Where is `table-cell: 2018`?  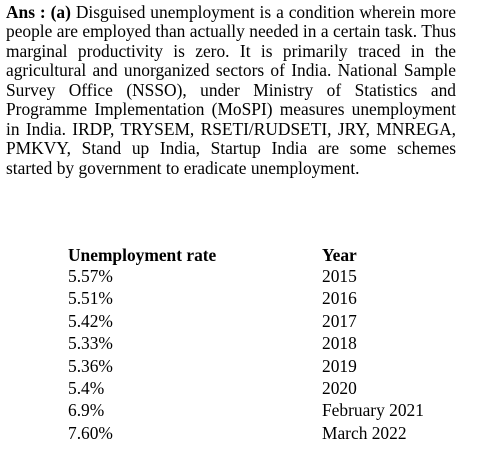 table-cell: 2018 is located at coordinates (339, 343).